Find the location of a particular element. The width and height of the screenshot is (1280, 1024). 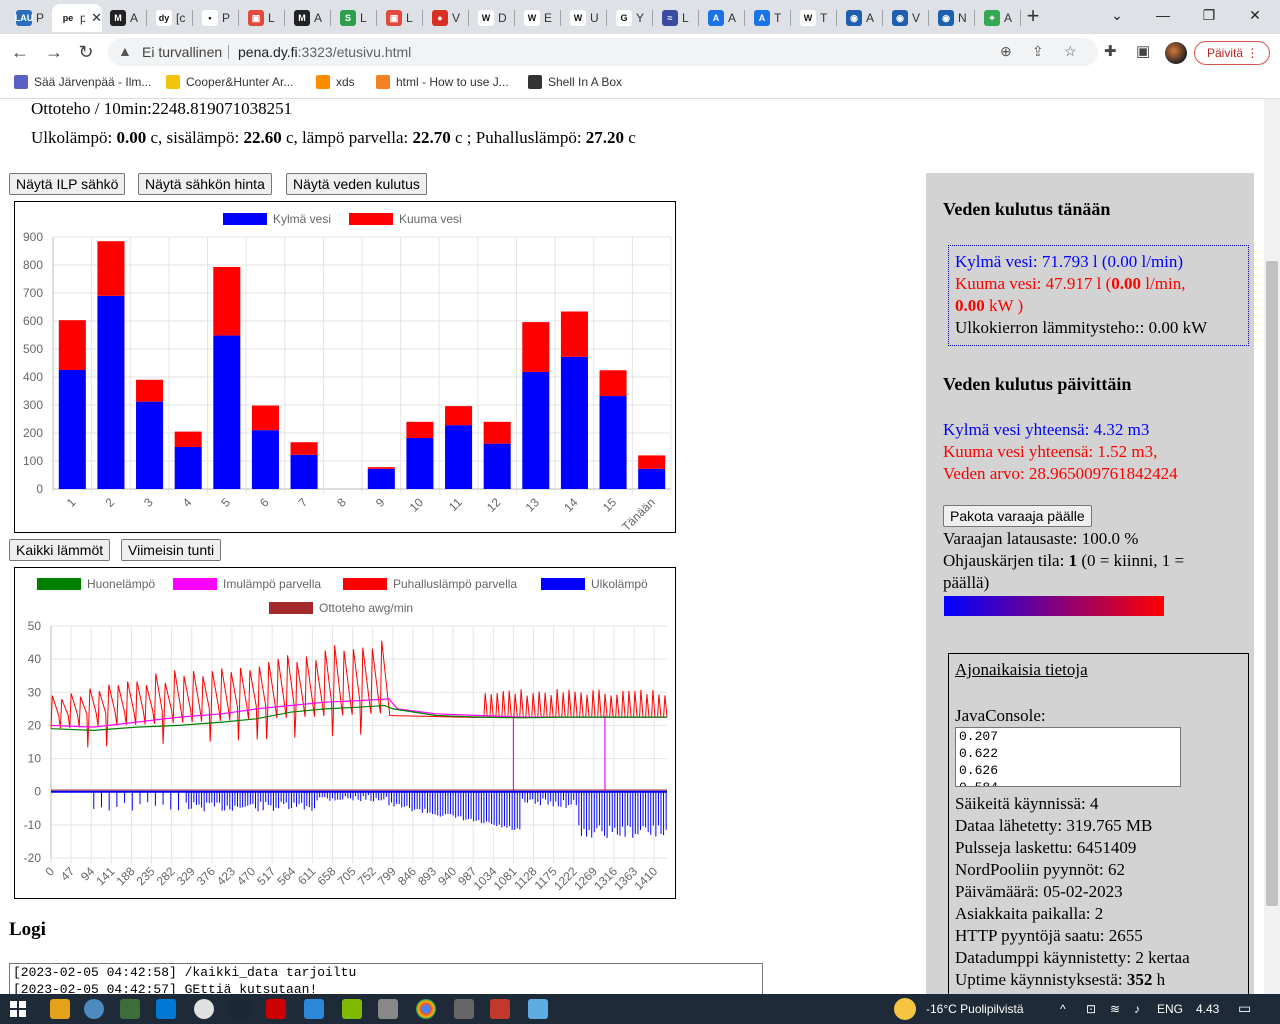

share-icon: ⇪ is located at coordinates (1038, 51).